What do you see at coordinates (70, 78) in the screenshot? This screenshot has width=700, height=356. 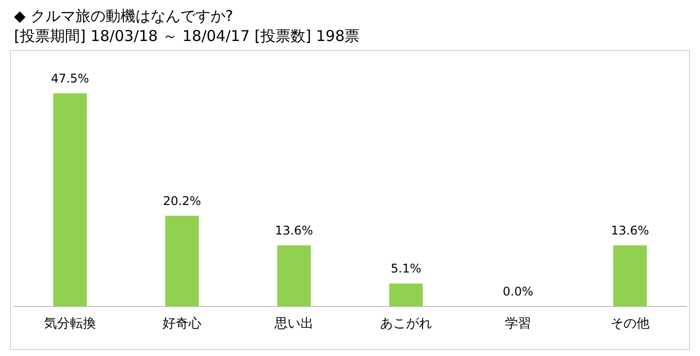 I see `data-label: 47.5%` at bounding box center [70, 78].